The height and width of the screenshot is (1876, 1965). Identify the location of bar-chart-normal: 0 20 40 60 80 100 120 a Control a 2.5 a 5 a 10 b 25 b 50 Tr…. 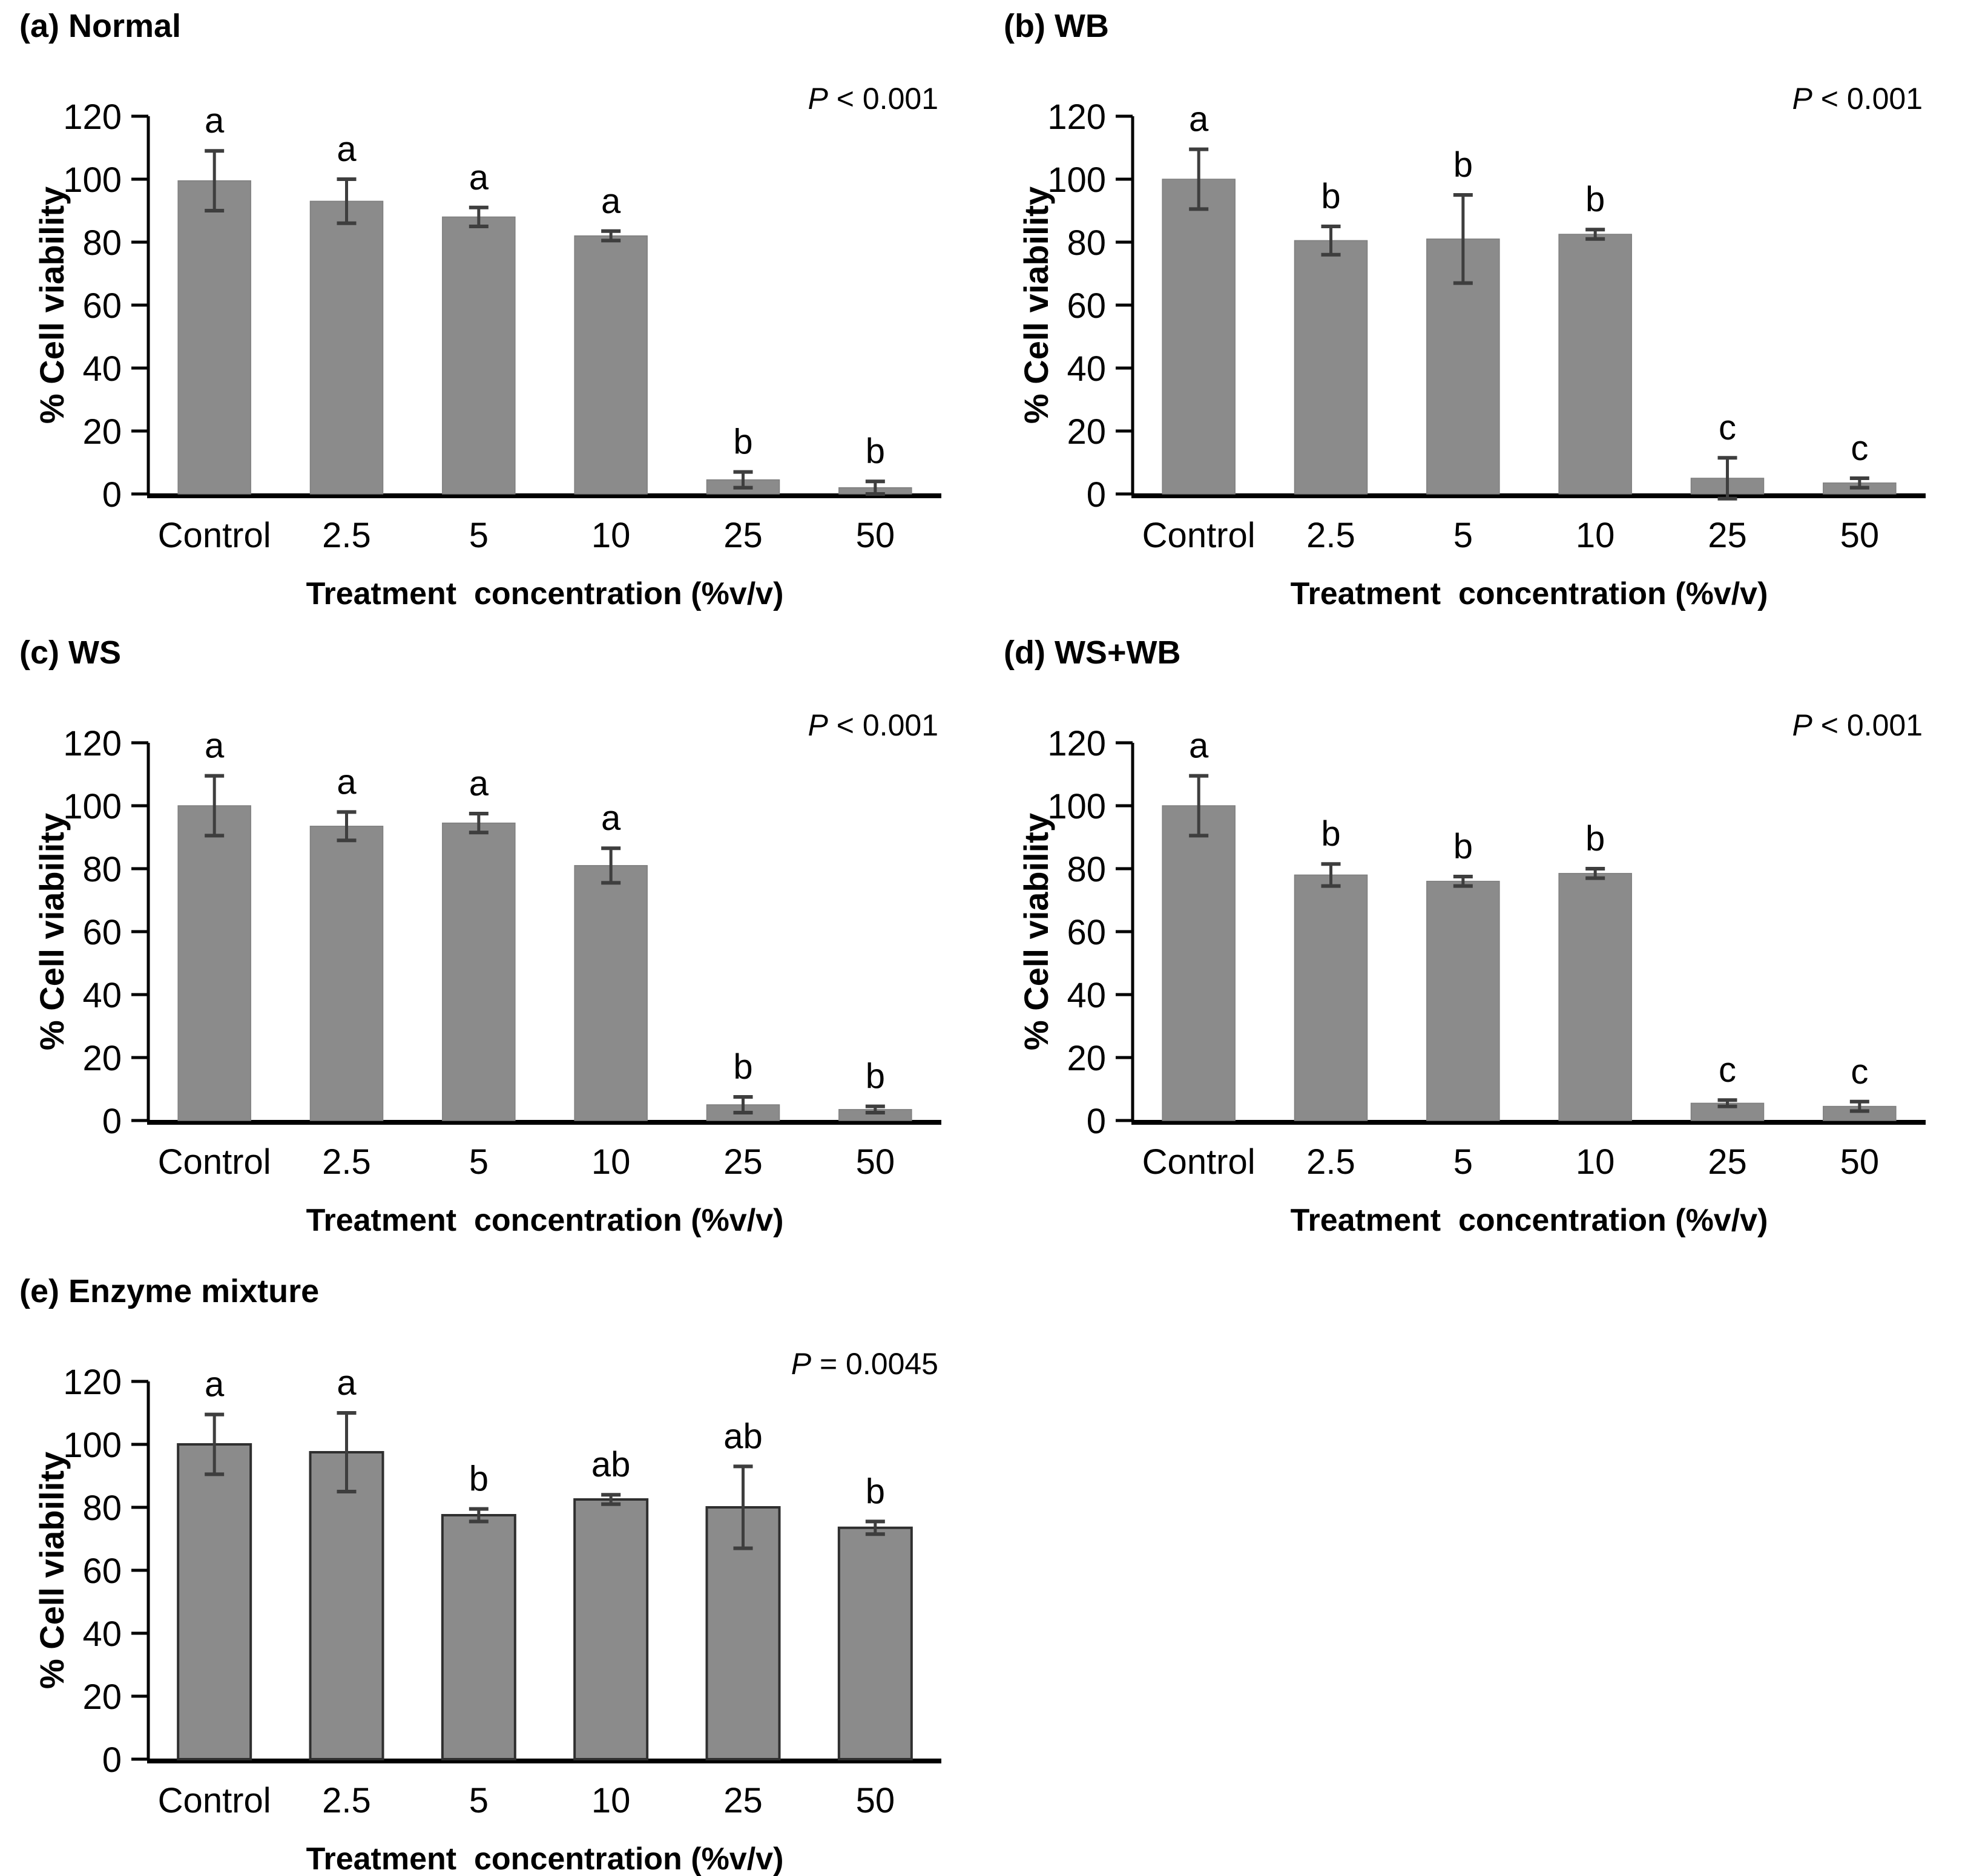
(487, 346).